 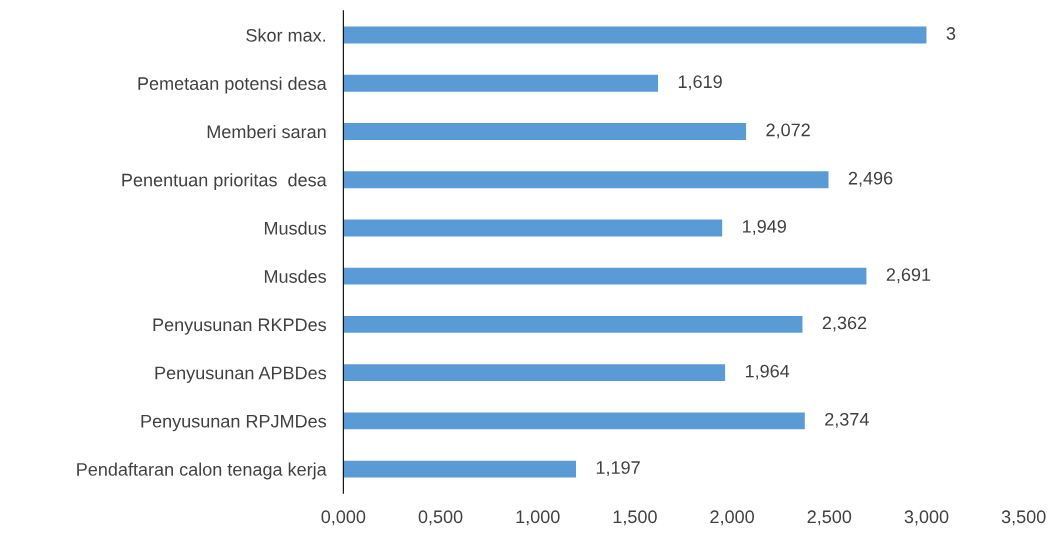 What do you see at coordinates (700, 83) in the screenshot?
I see `data-label: 1,619` at bounding box center [700, 83].